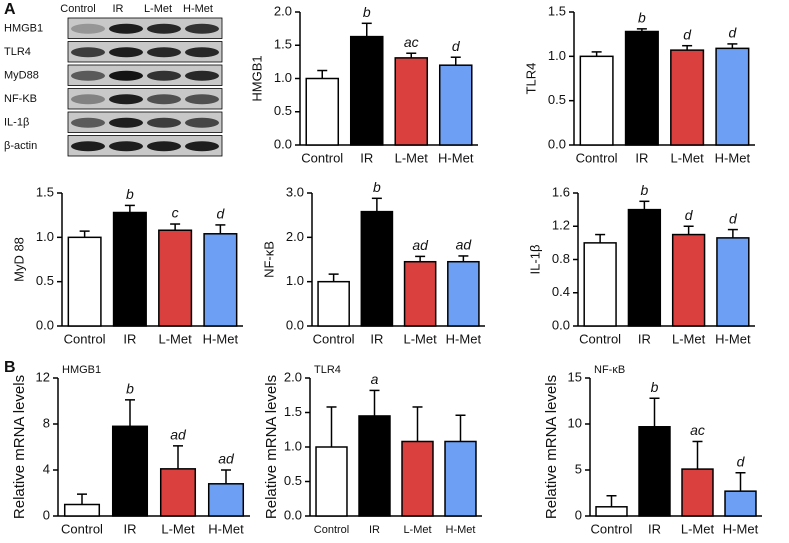 The width and height of the screenshot is (789, 543). I want to click on y-tick-label: 12, so click(43, 376).